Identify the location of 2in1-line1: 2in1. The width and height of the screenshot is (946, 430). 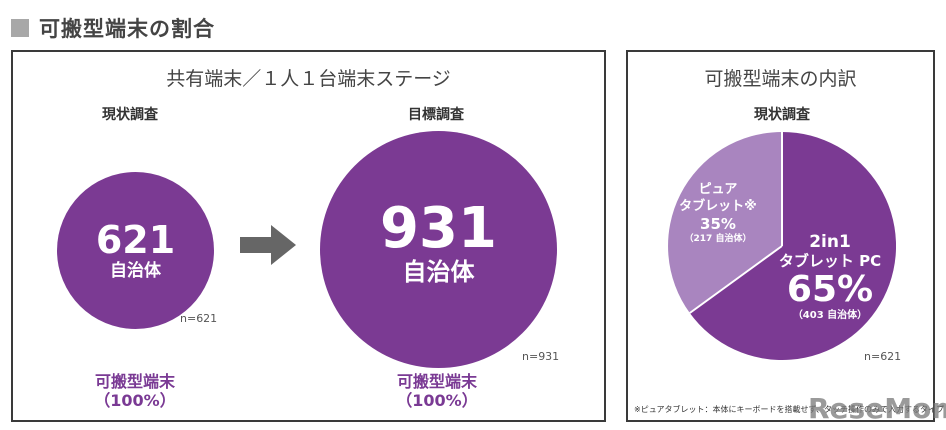
(830, 242).